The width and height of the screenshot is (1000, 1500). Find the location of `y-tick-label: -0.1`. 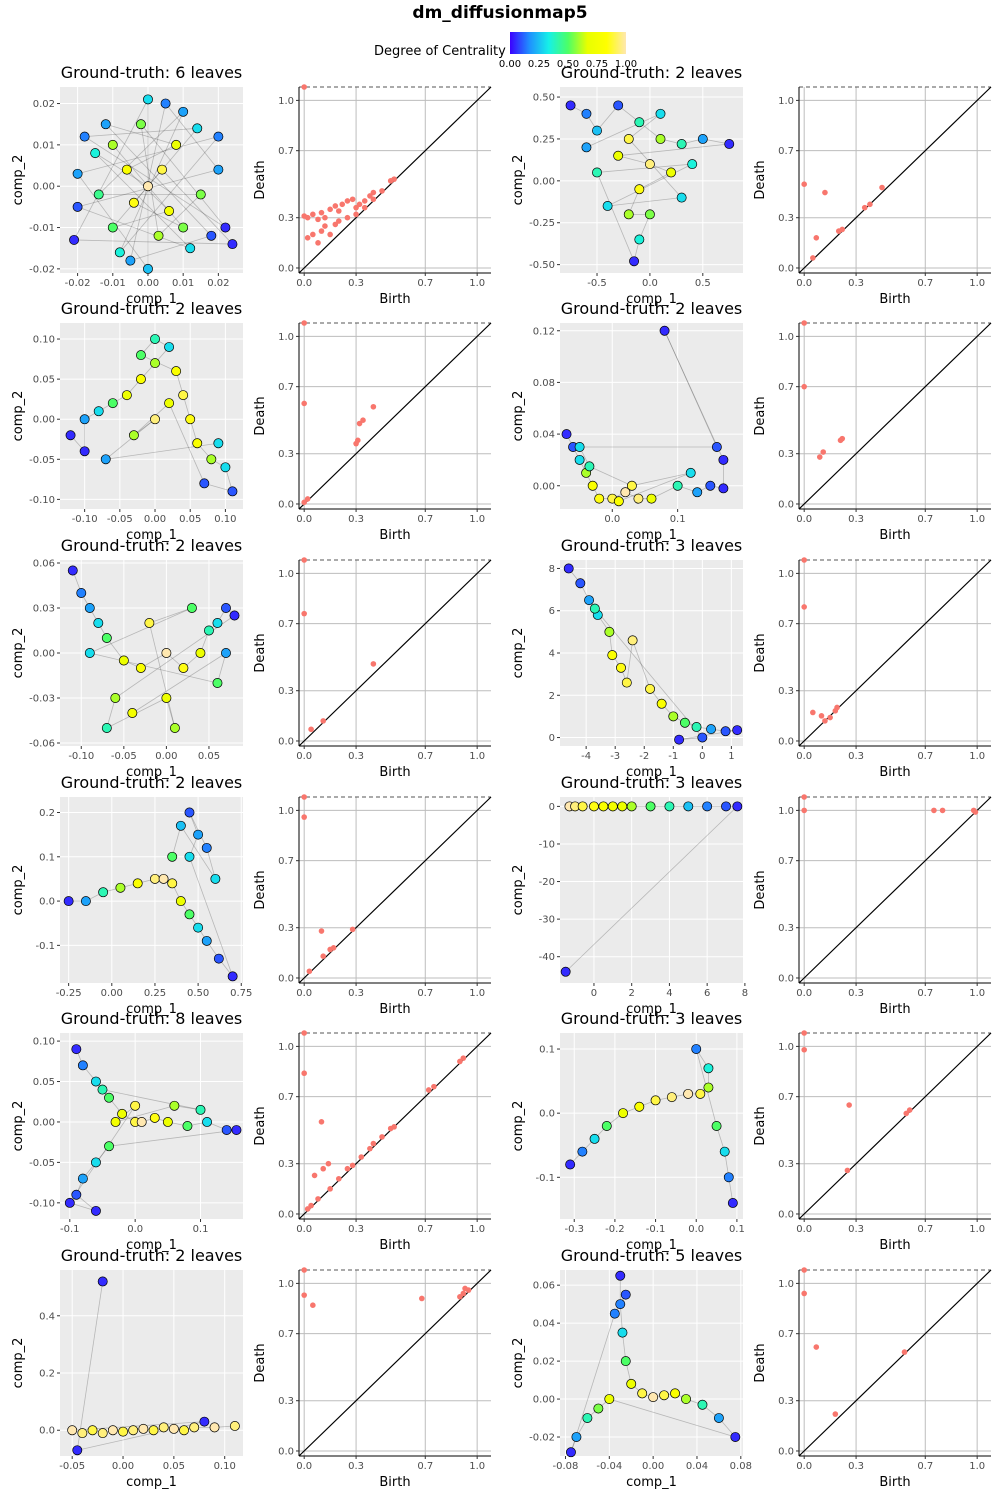

y-tick-label: -0.1 is located at coordinates (45, 946).